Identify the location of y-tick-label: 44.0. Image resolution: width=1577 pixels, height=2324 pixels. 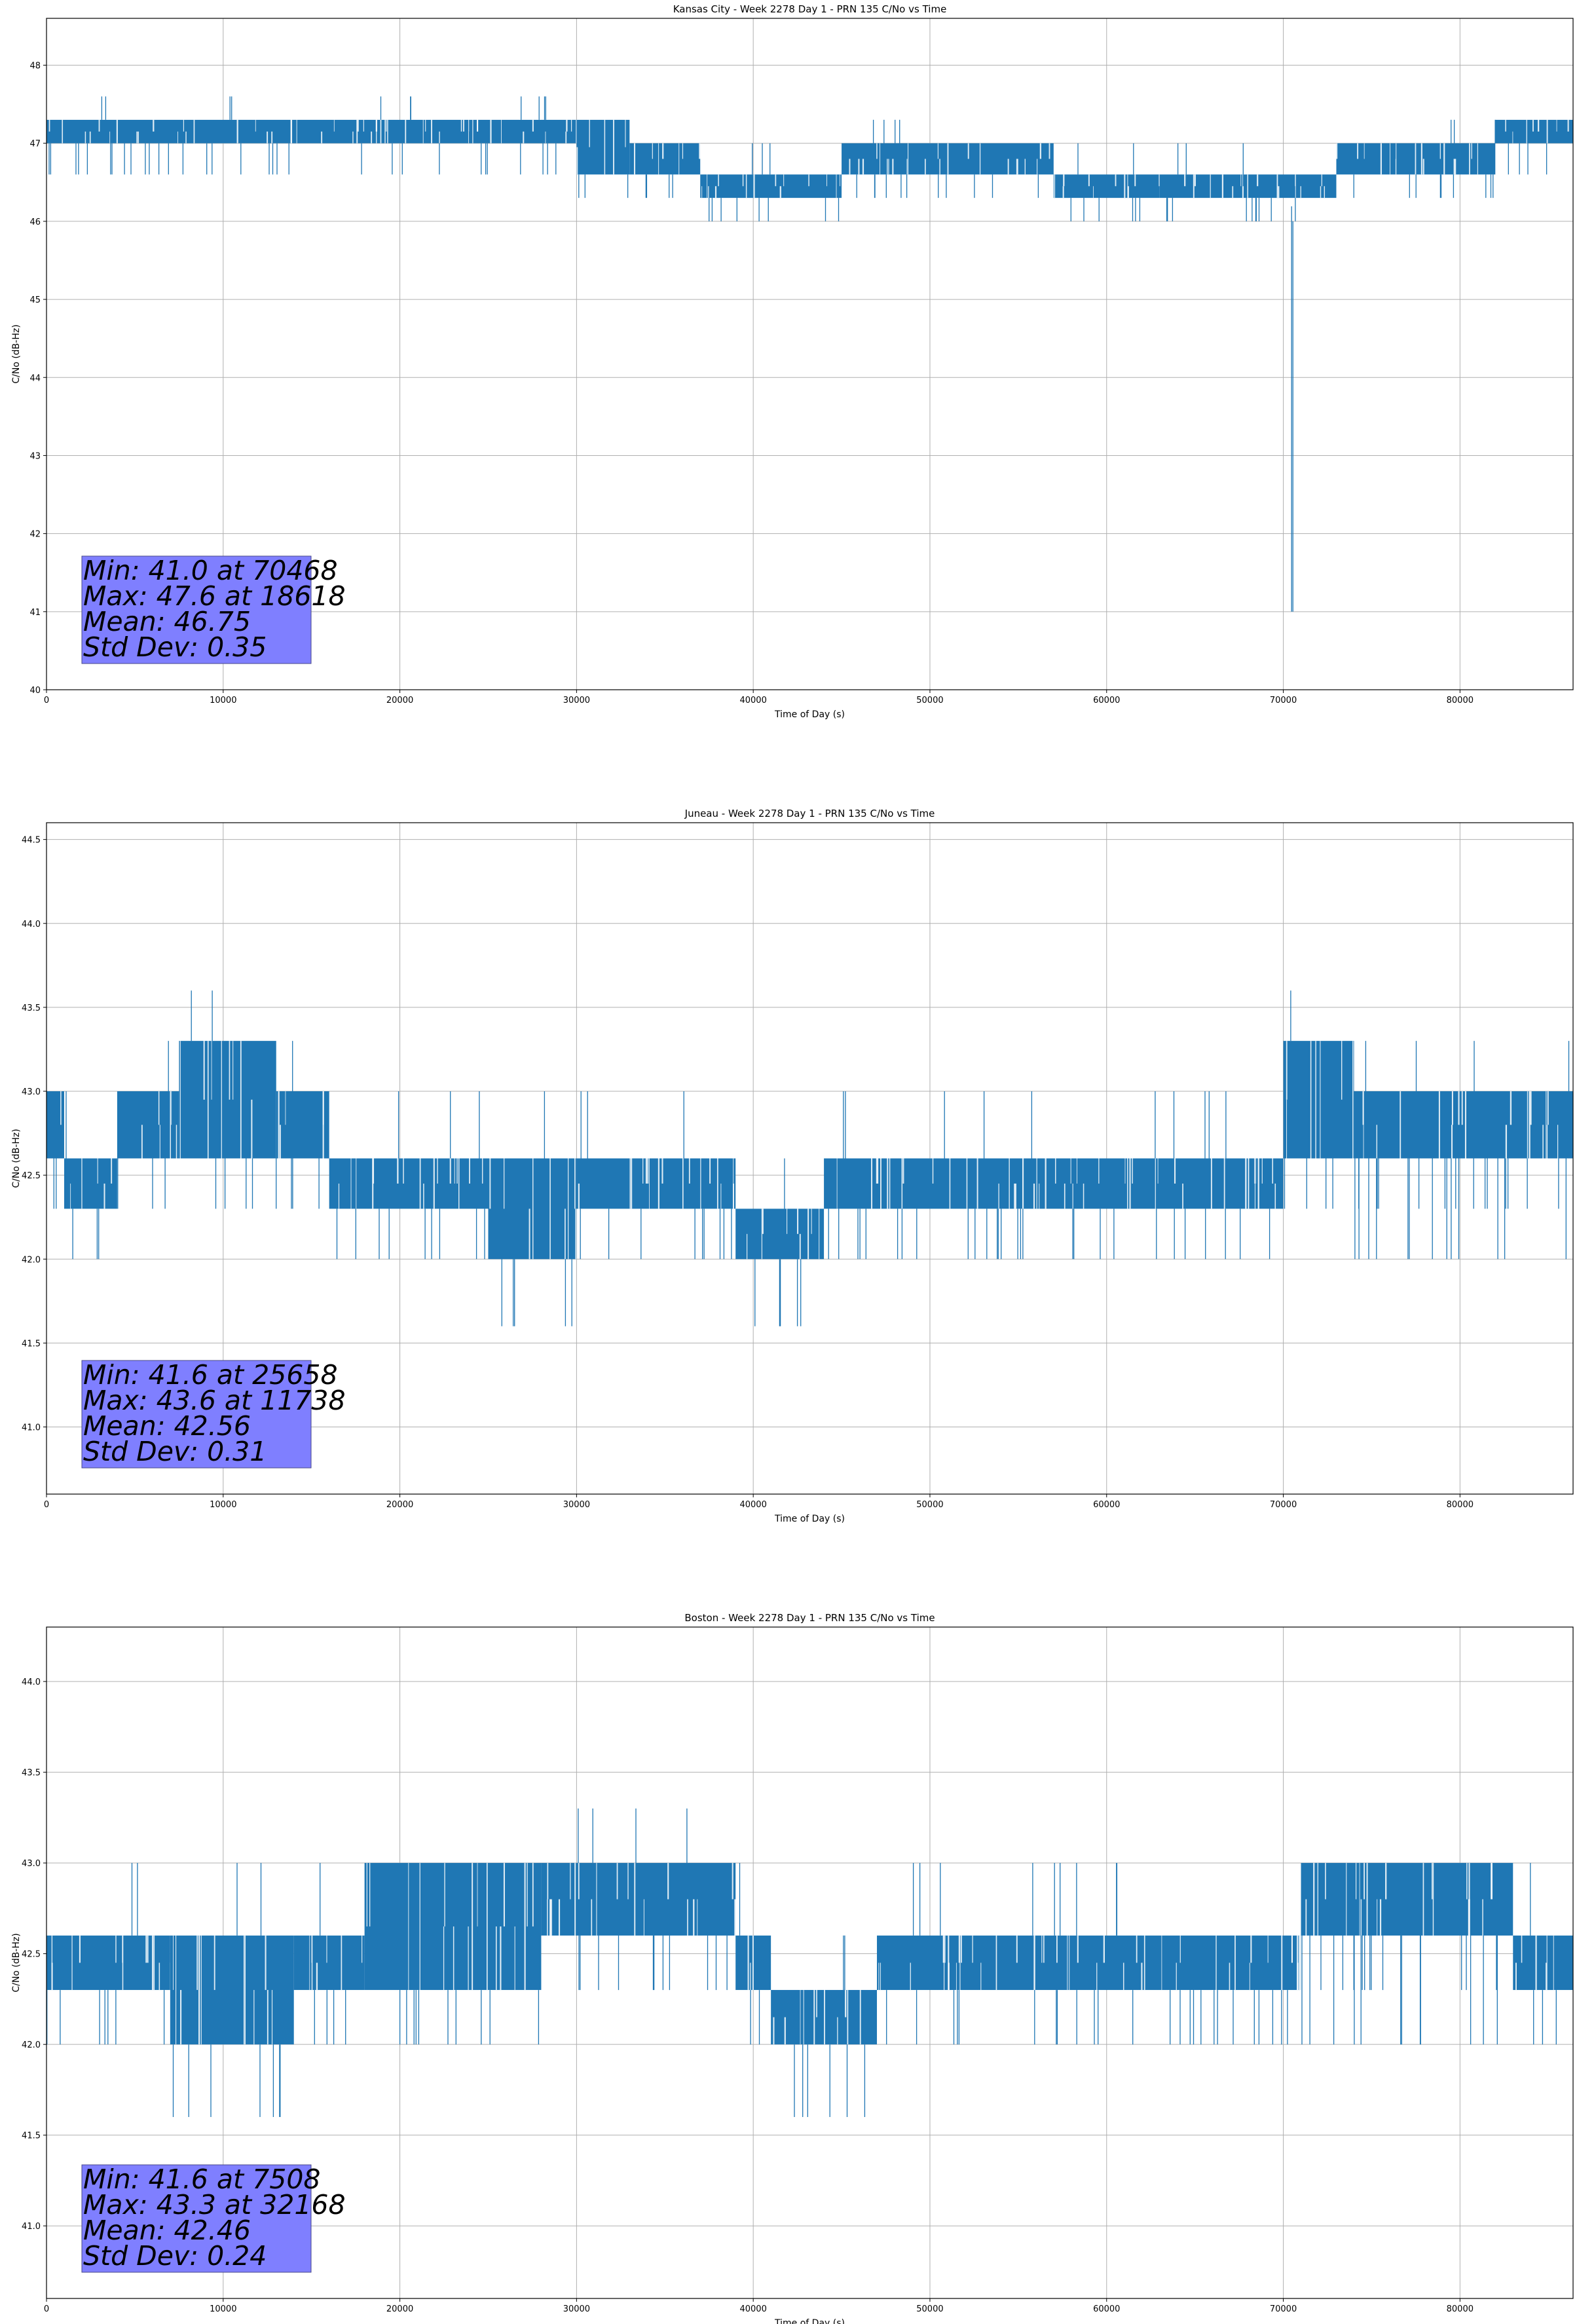
(31, 1682).